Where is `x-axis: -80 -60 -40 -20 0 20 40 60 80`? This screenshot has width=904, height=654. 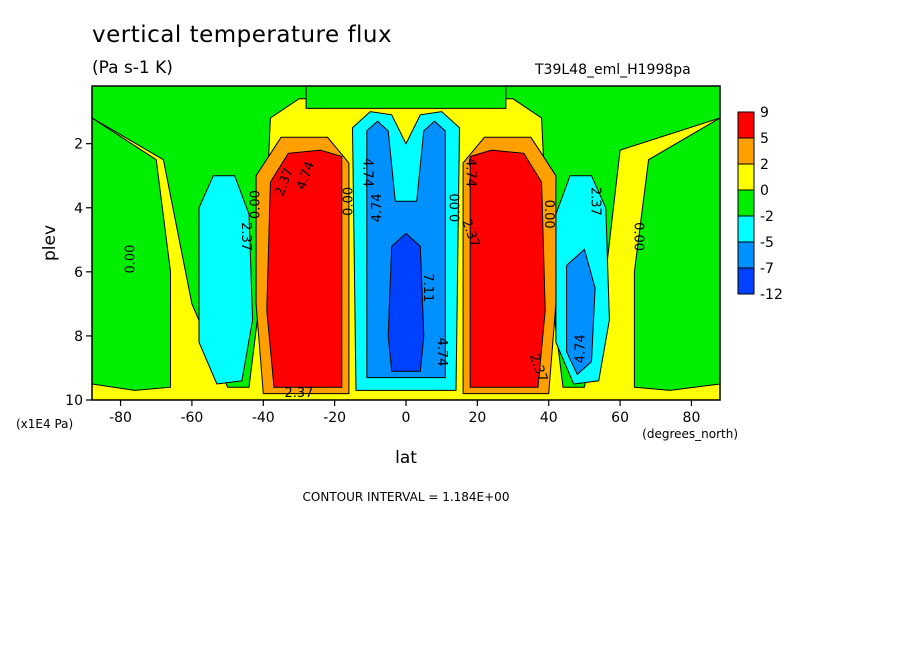
x-axis: -80 -60 -40 -20 0 20 40 60 80 is located at coordinates (404, 413).